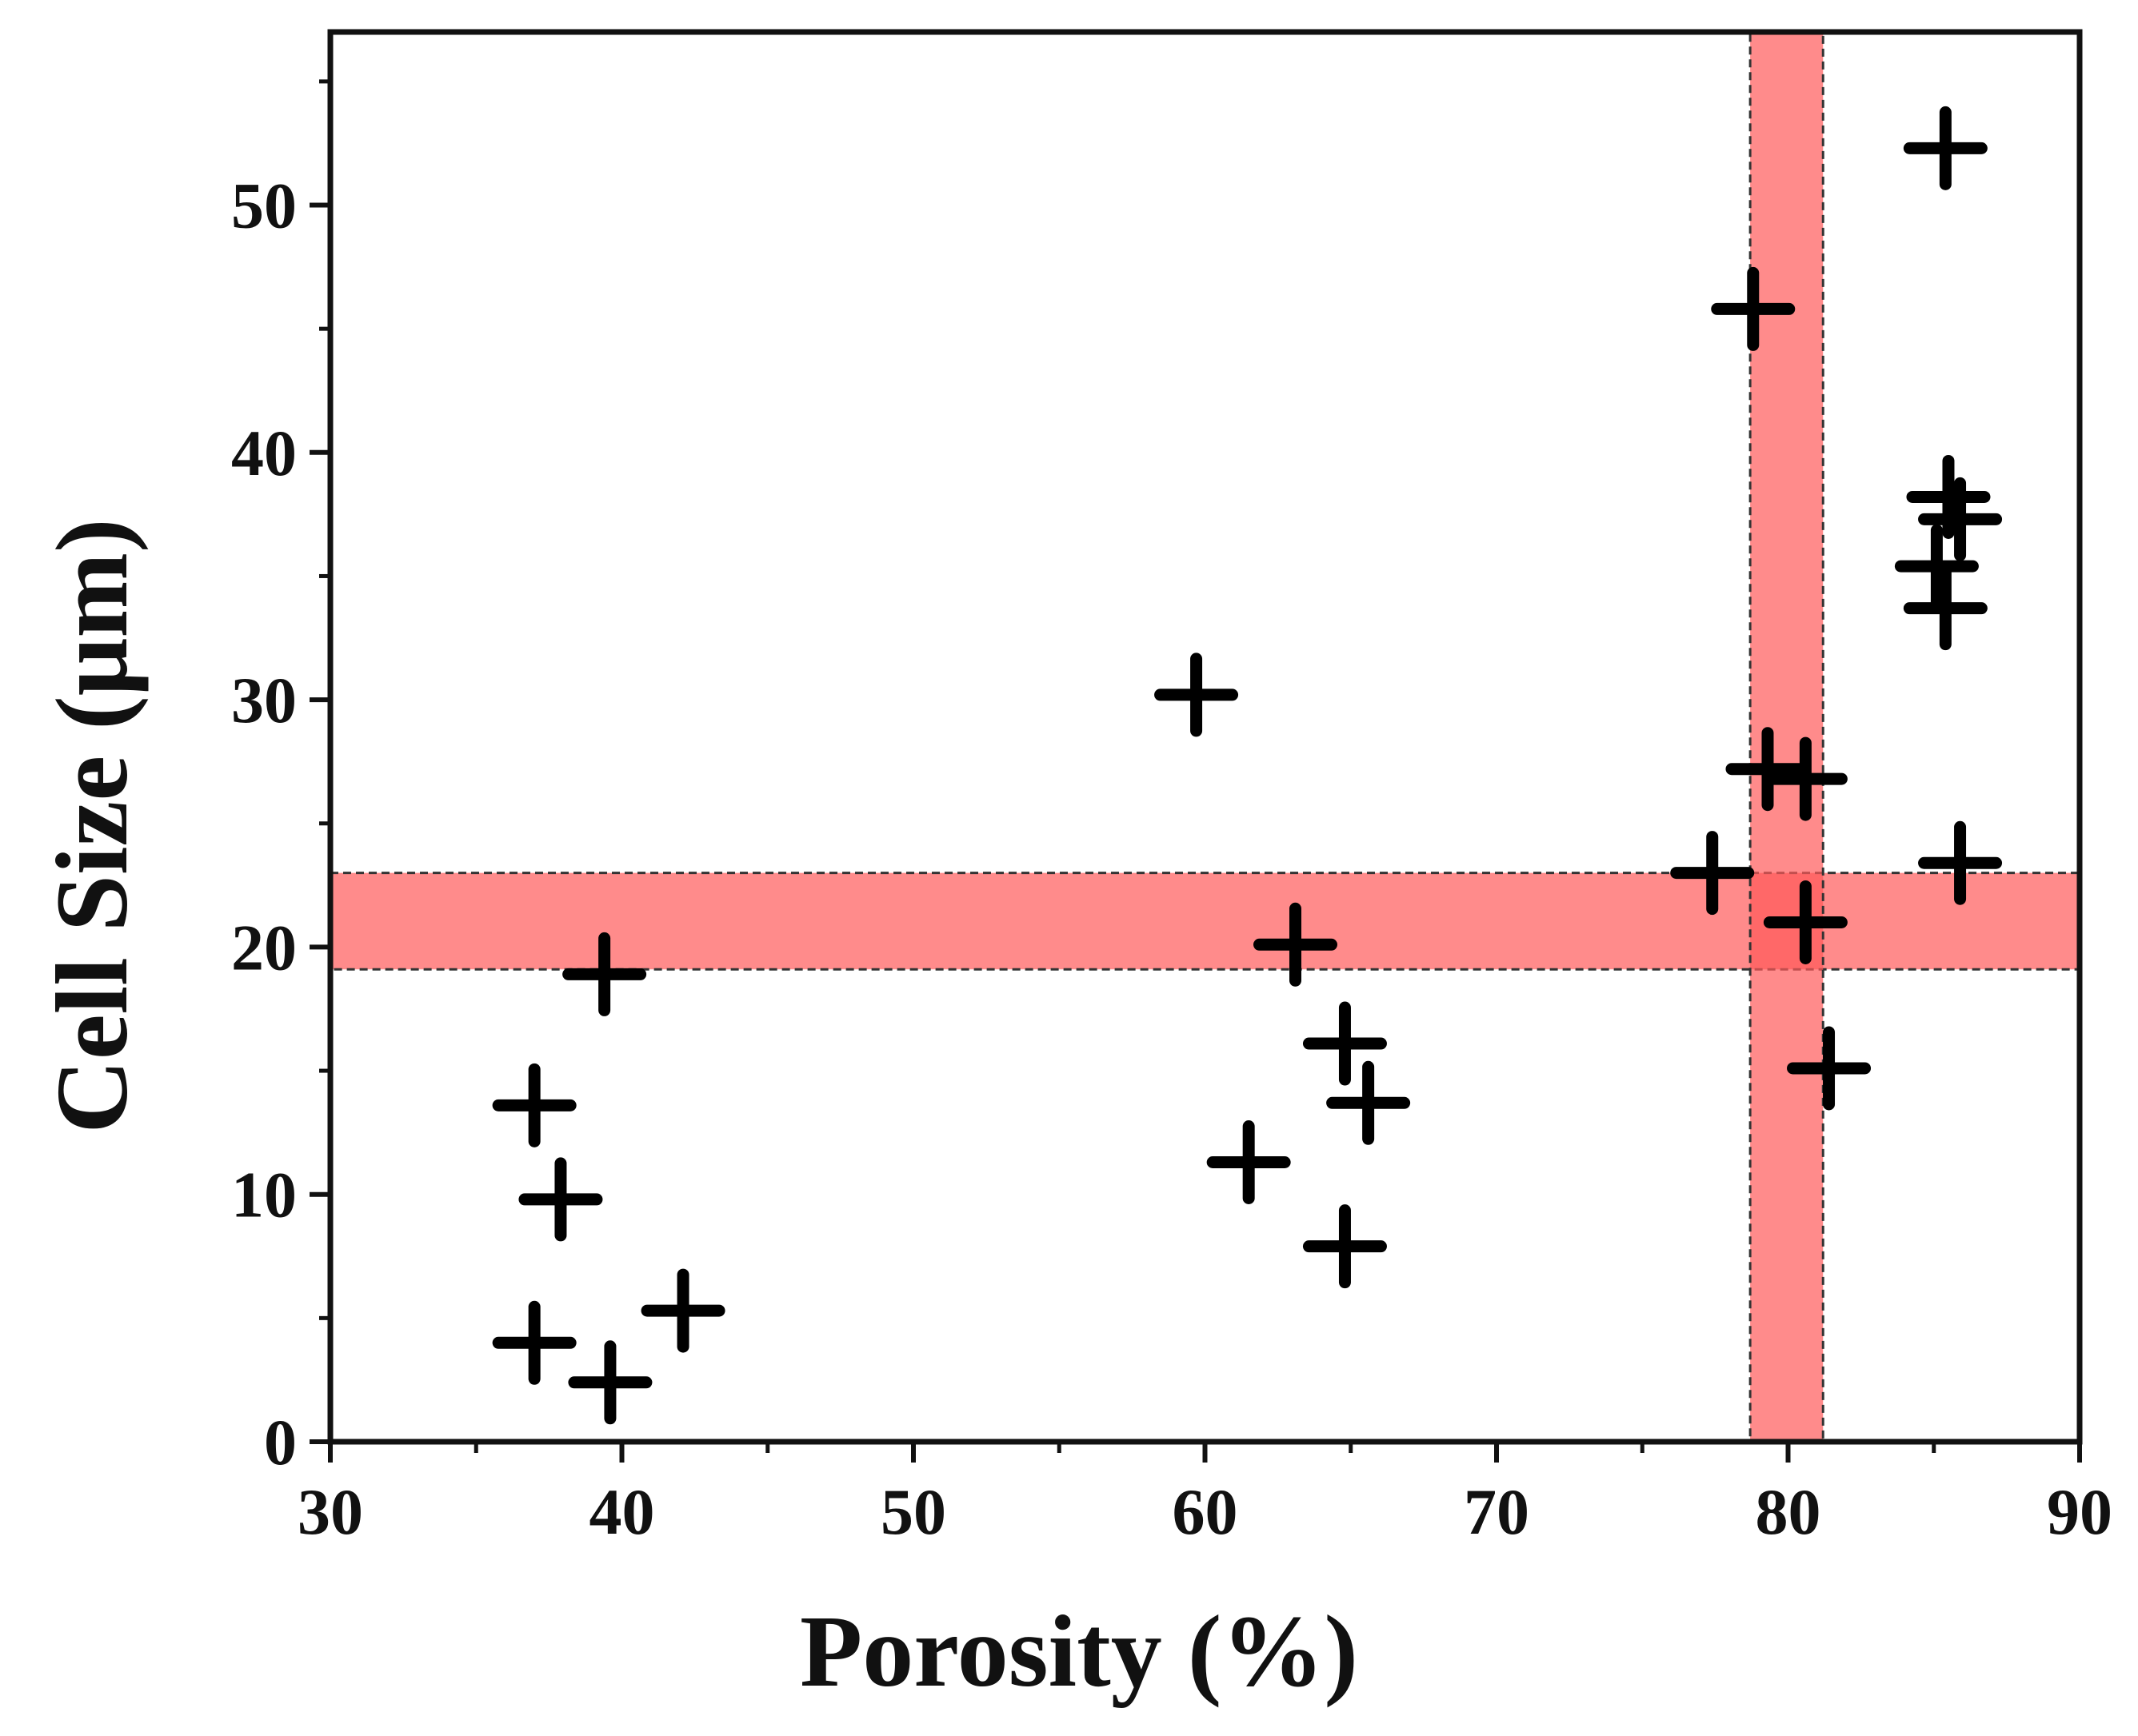 The height and width of the screenshot is (1736, 2138). What do you see at coordinates (1205, 1511) in the screenshot?
I see `x-tick-label: 60` at bounding box center [1205, 1511].